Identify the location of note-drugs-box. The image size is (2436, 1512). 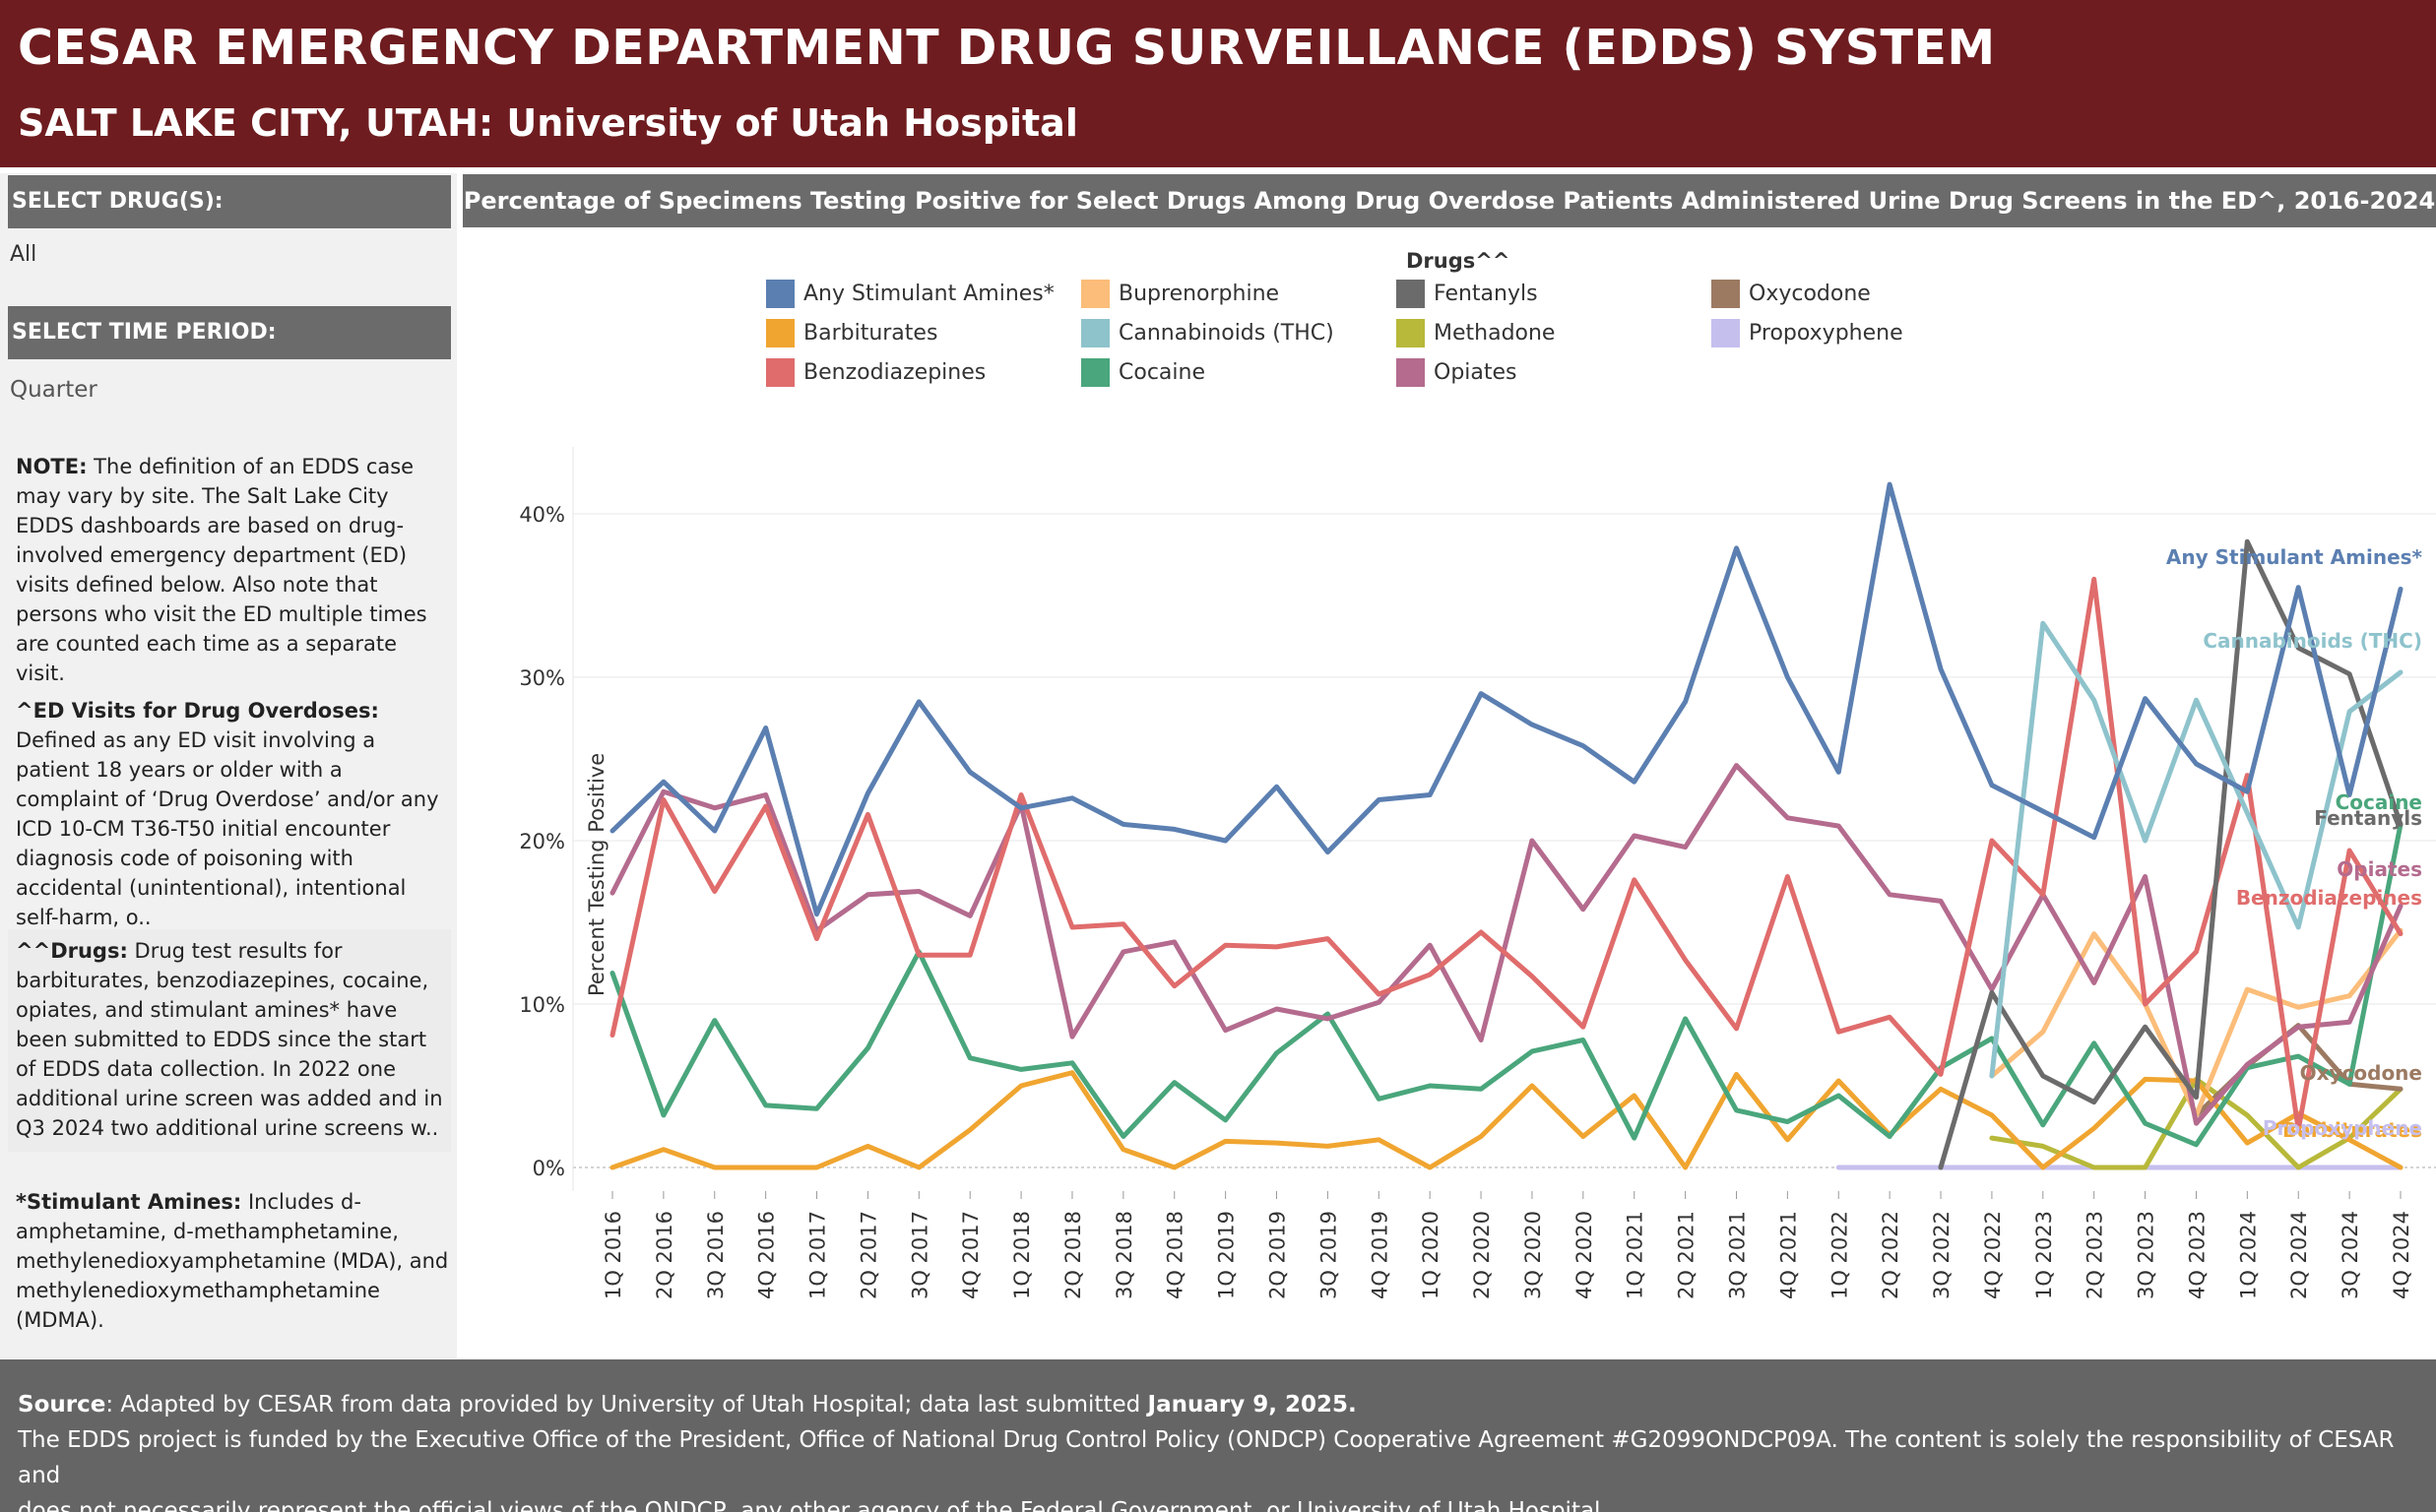
(230, 1040).